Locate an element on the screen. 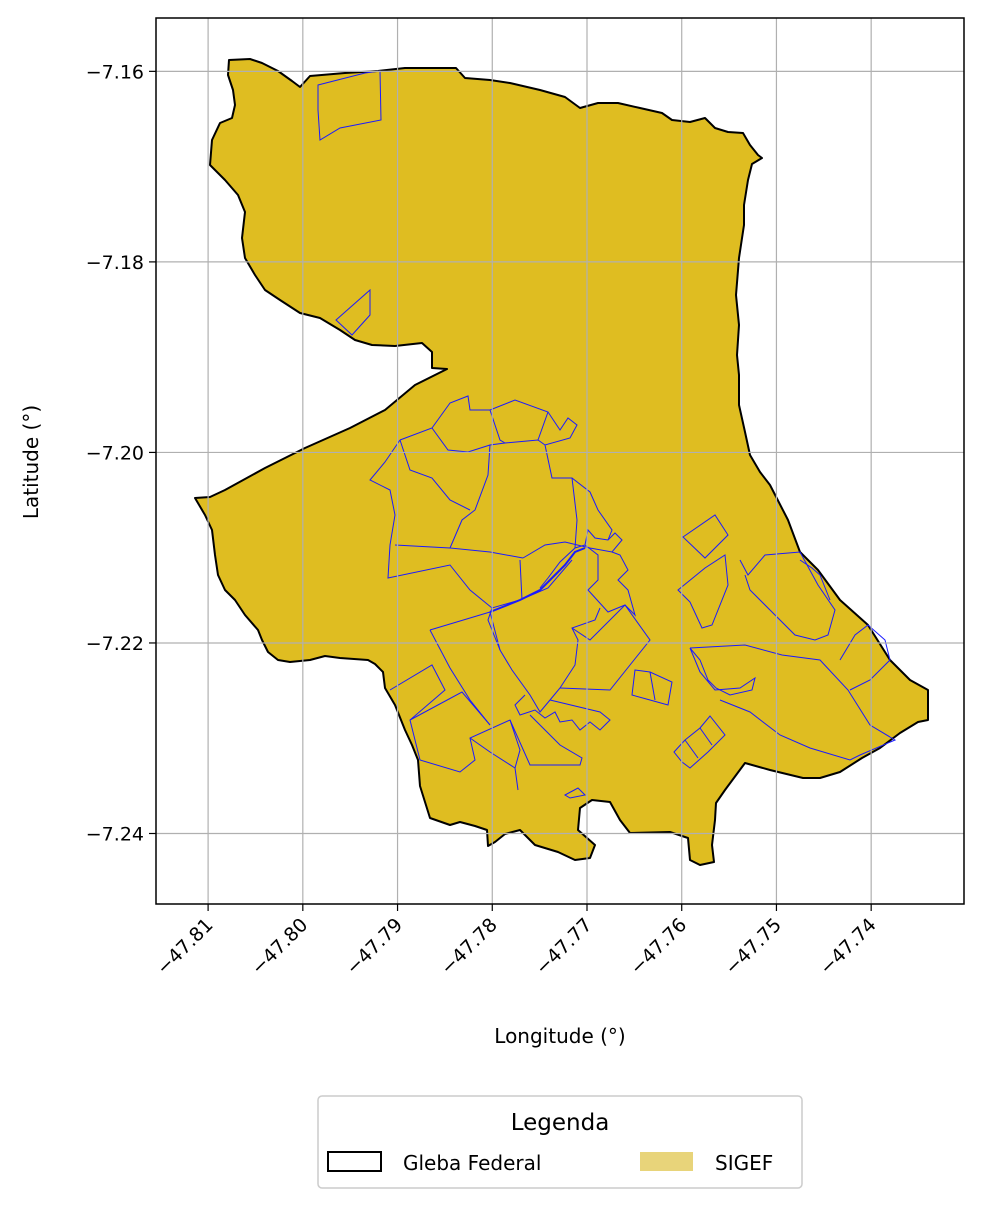 The height and width of the screenshot is (1207, 983). y-axis-label: Latitude (°) is located at coordinates (31, 462).